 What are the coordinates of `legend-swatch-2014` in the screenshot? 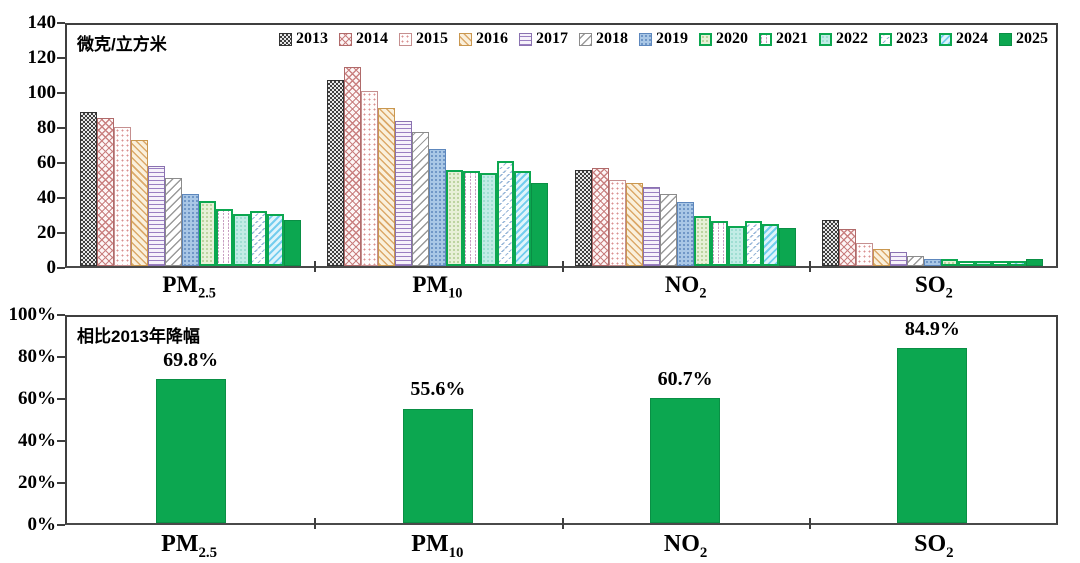 It's located at (345, 39).